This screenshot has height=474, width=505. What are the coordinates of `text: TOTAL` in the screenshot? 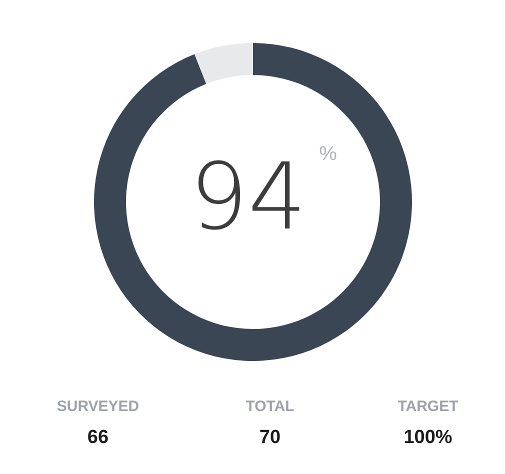 It's located at (270, 406).